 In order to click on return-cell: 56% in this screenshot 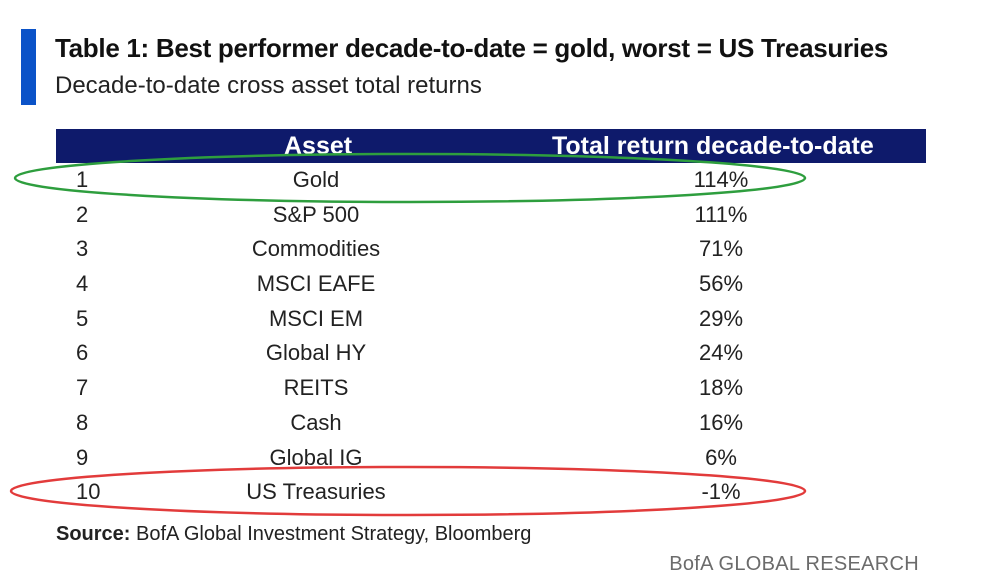, I will do `click(721, 284)`.